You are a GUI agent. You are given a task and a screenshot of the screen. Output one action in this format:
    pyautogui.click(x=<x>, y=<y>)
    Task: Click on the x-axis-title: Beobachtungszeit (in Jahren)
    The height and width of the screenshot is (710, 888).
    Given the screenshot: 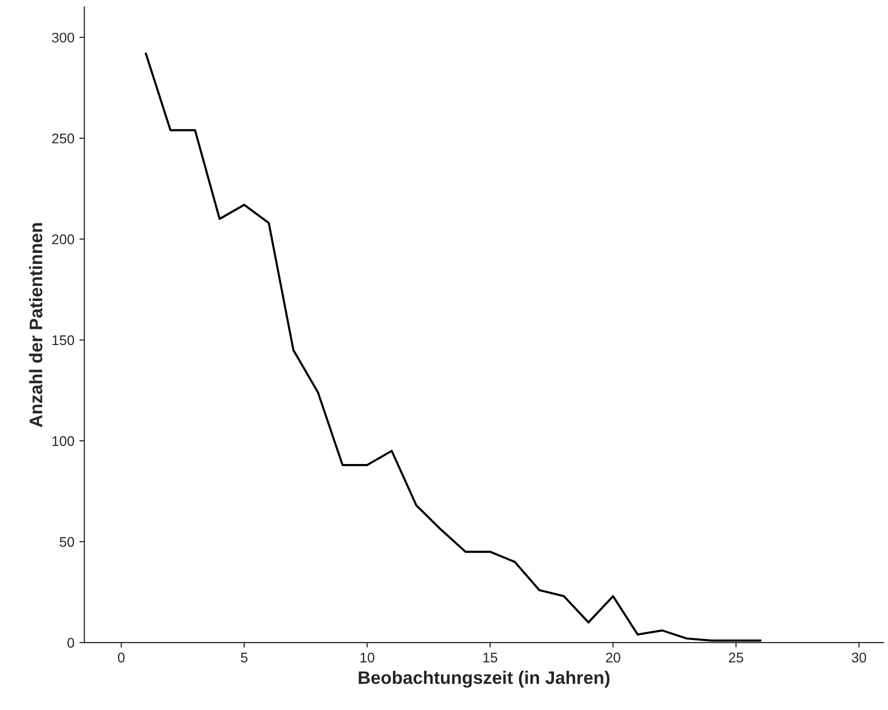 What is the action you would take?
    pyautogui.click(x=484, y=679)
    